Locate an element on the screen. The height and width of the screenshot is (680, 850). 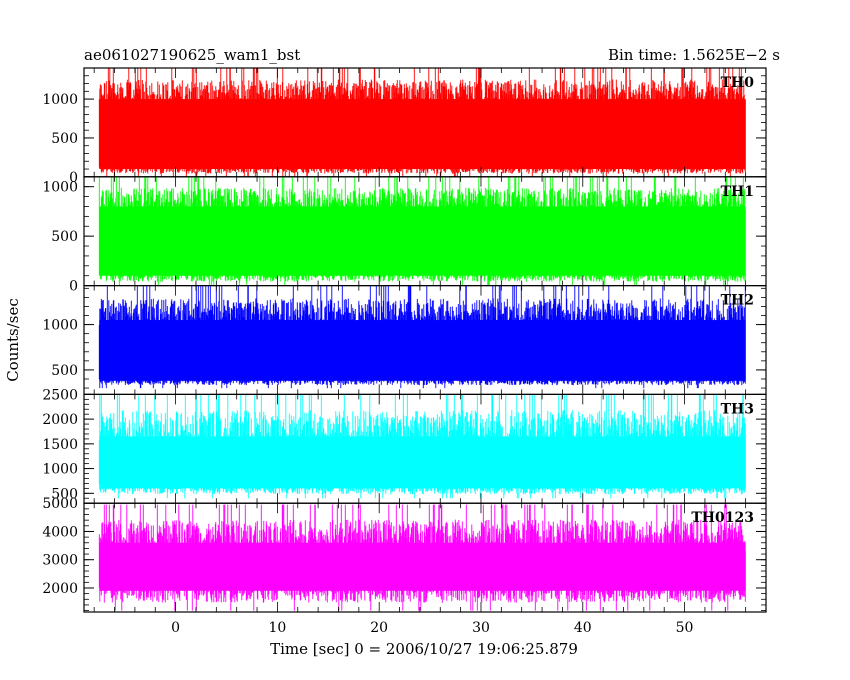
x-tick-label: 40 is located at coordinates (583, 628).